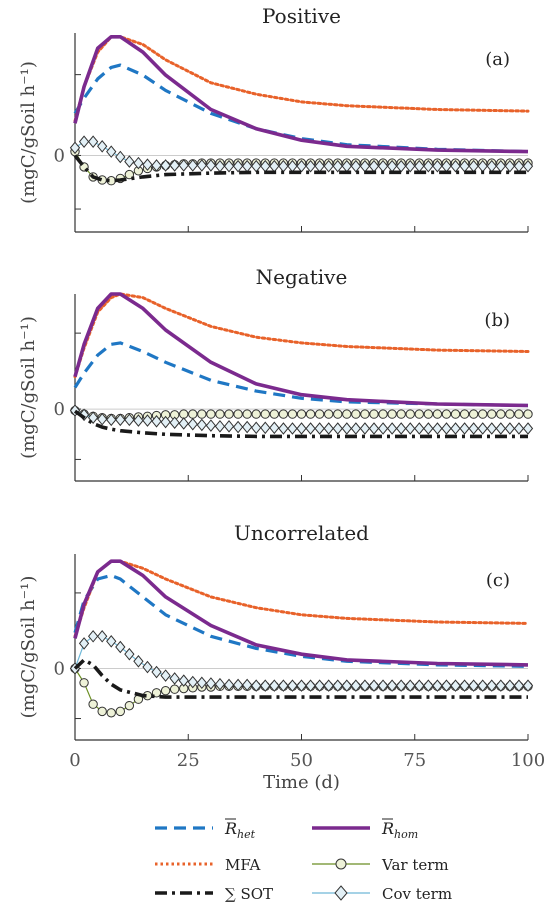  What do you see at coordinates (341, 893) in the screenshot?
I see `legend-marker-cov` at bounding box center [341, 893].